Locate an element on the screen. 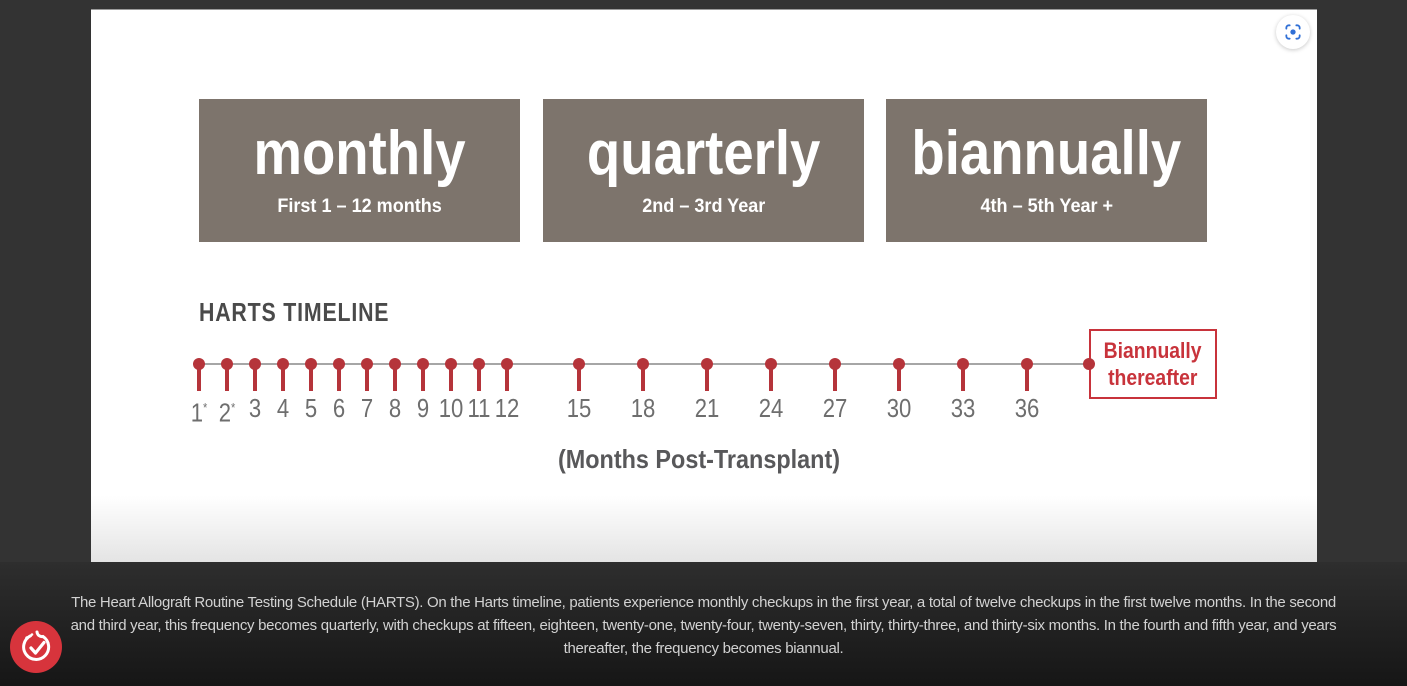  timeline-month-label: 6 is located at coordinates (339, 408).